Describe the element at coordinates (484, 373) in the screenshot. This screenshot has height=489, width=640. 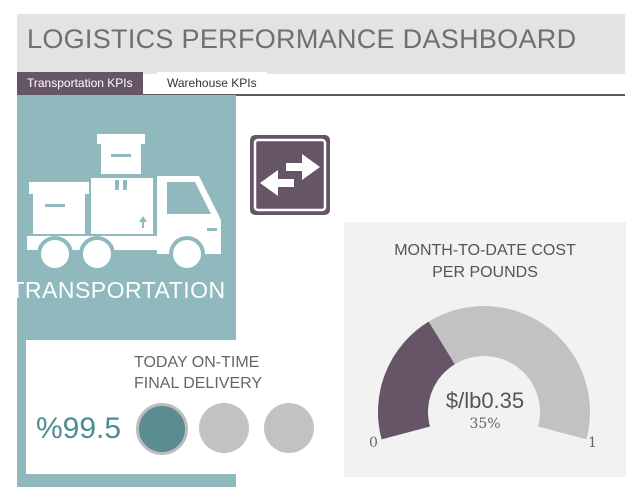
I see `cost-gauge` at that location.